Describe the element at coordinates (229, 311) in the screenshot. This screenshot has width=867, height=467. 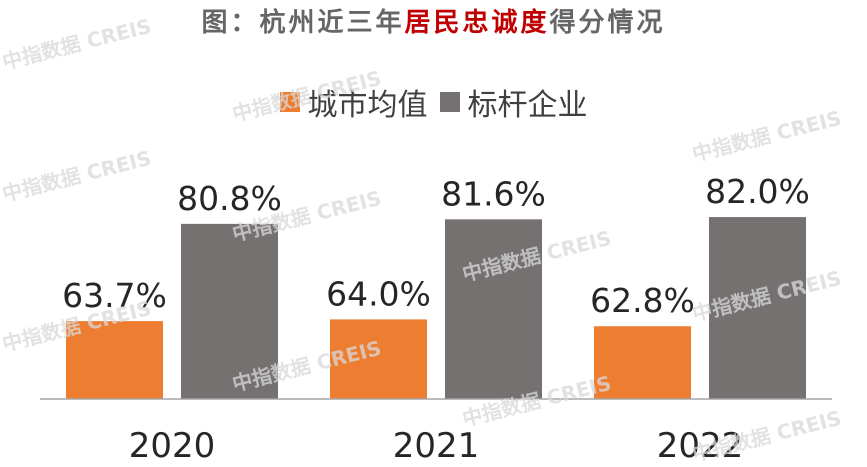
I see `bar-benchmark-2020` at that location.